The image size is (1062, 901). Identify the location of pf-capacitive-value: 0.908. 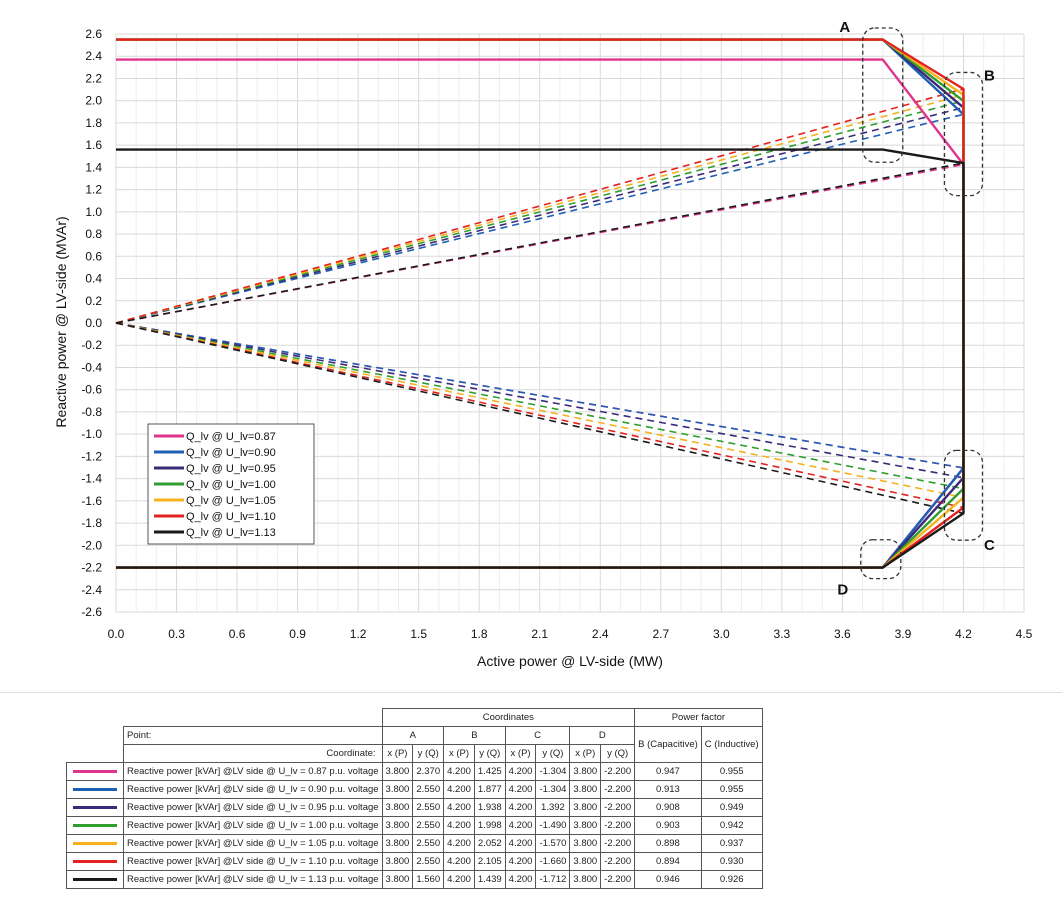
(668, 807).